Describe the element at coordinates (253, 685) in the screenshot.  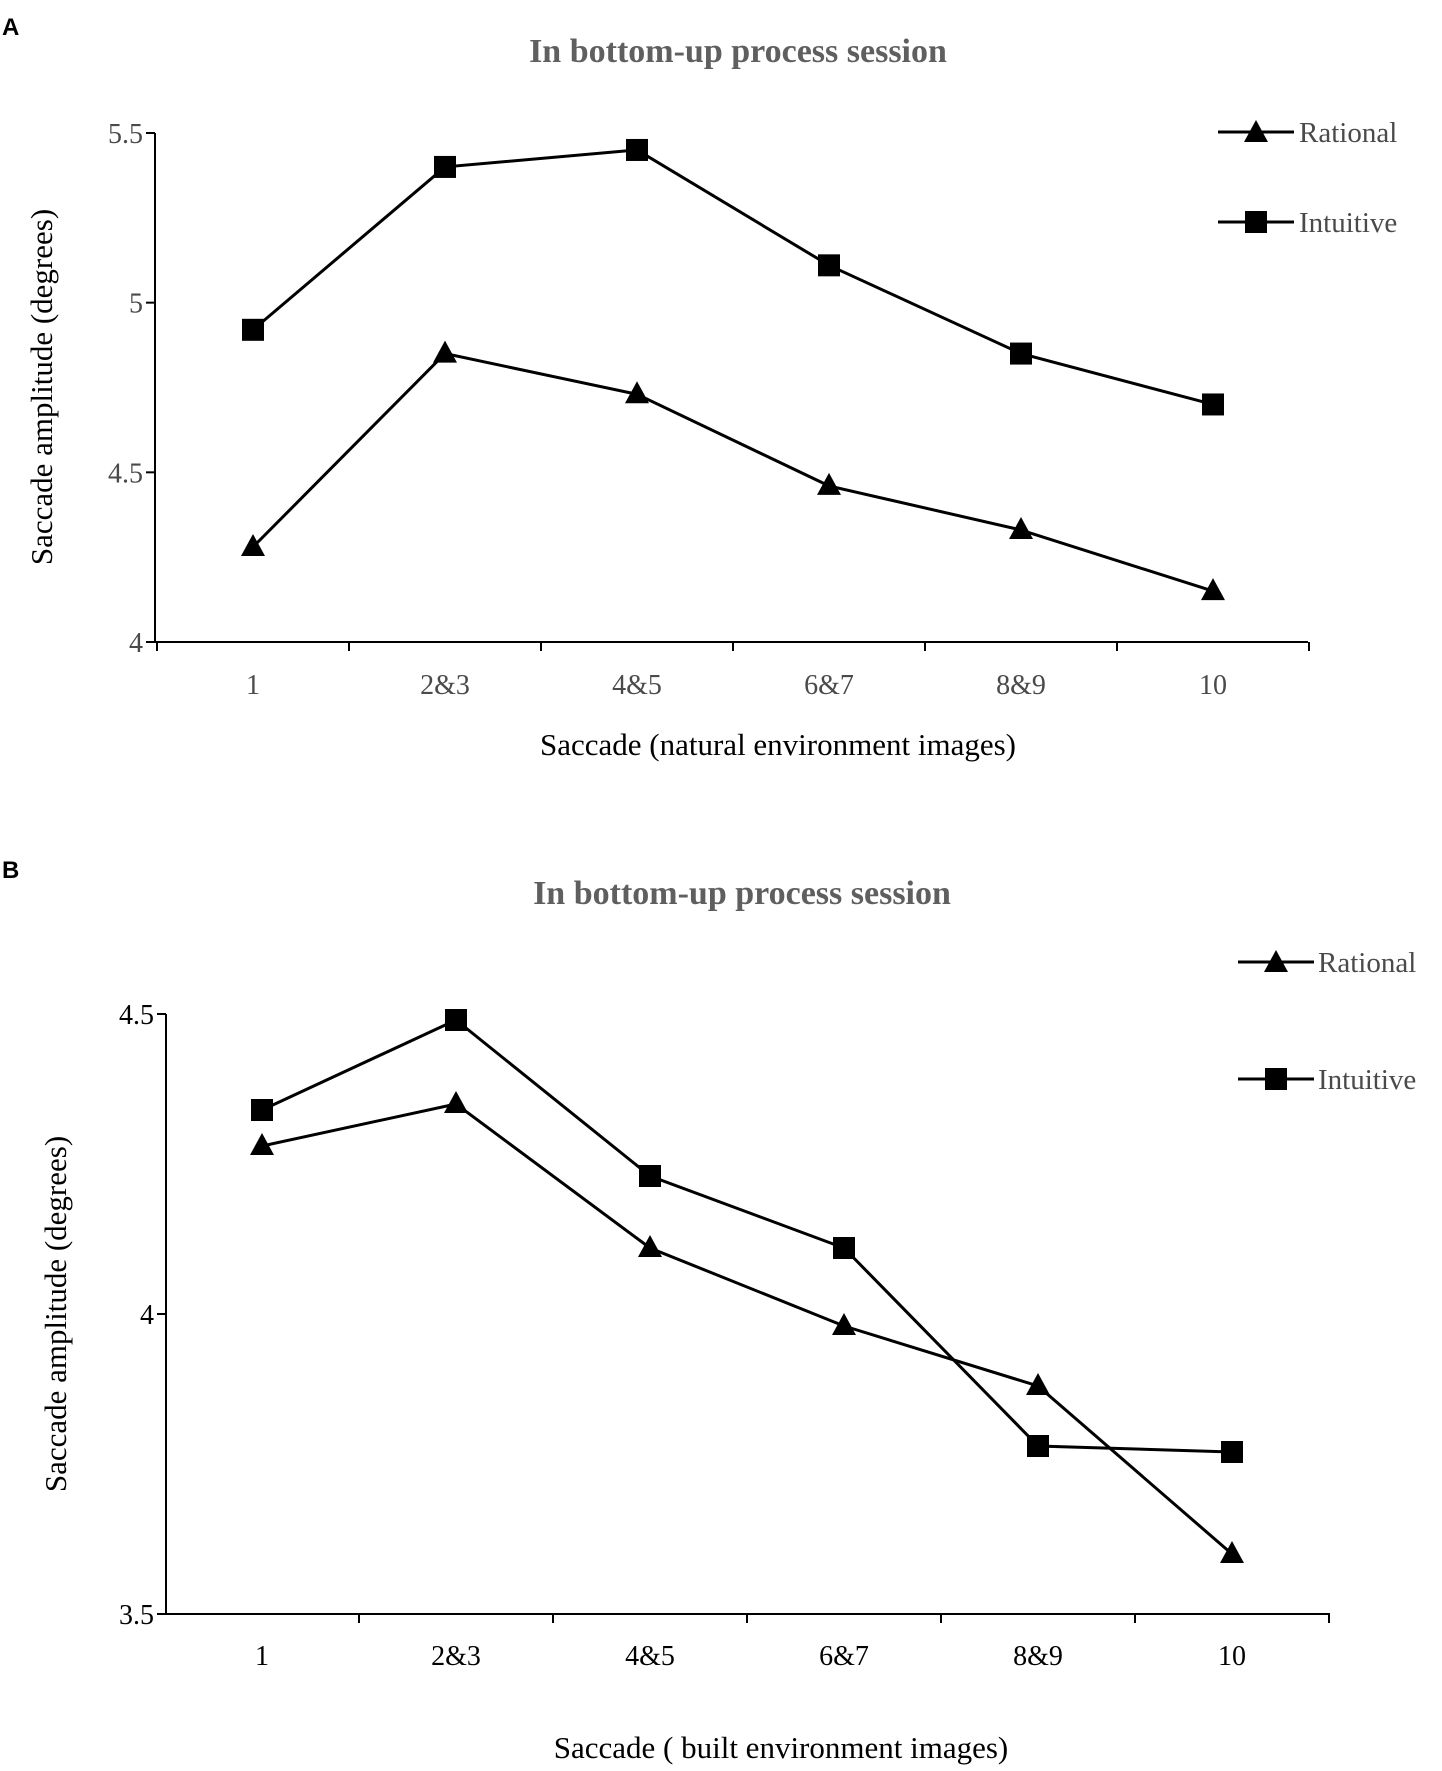
I see `x-tick-label-a: 1` at that location.